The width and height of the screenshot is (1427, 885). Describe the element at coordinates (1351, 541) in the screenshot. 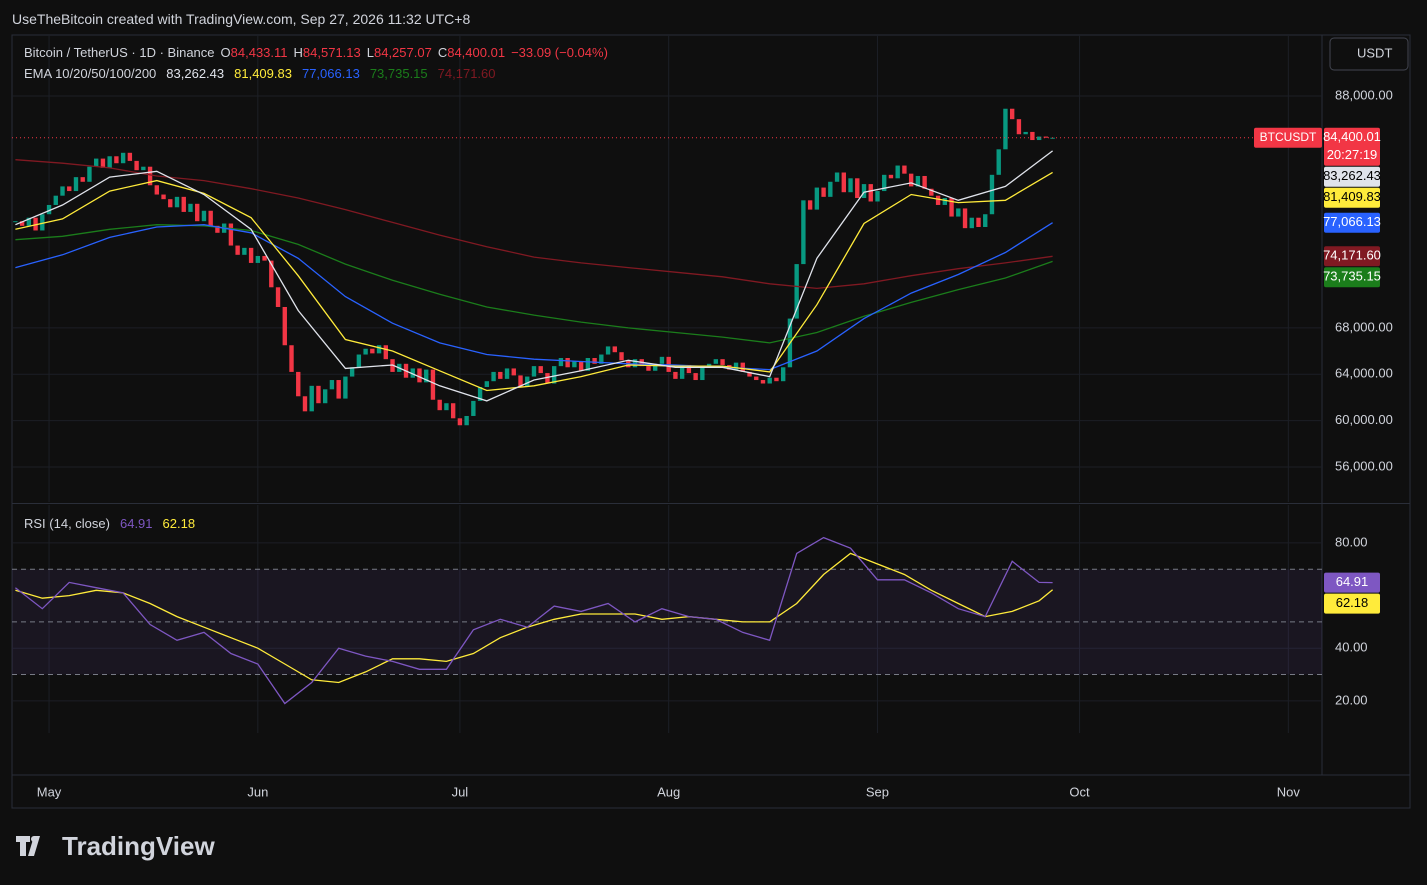

I see `y-tick-label: 80.00` at that location.